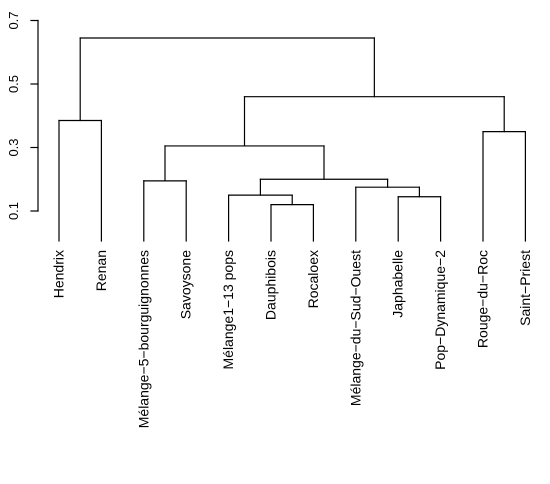 The width and height of the screenshot is (550, 484). Describe the element at coordinates (101, 270) in the screenshot. I see `leaf-label-1: Renan` at that location.